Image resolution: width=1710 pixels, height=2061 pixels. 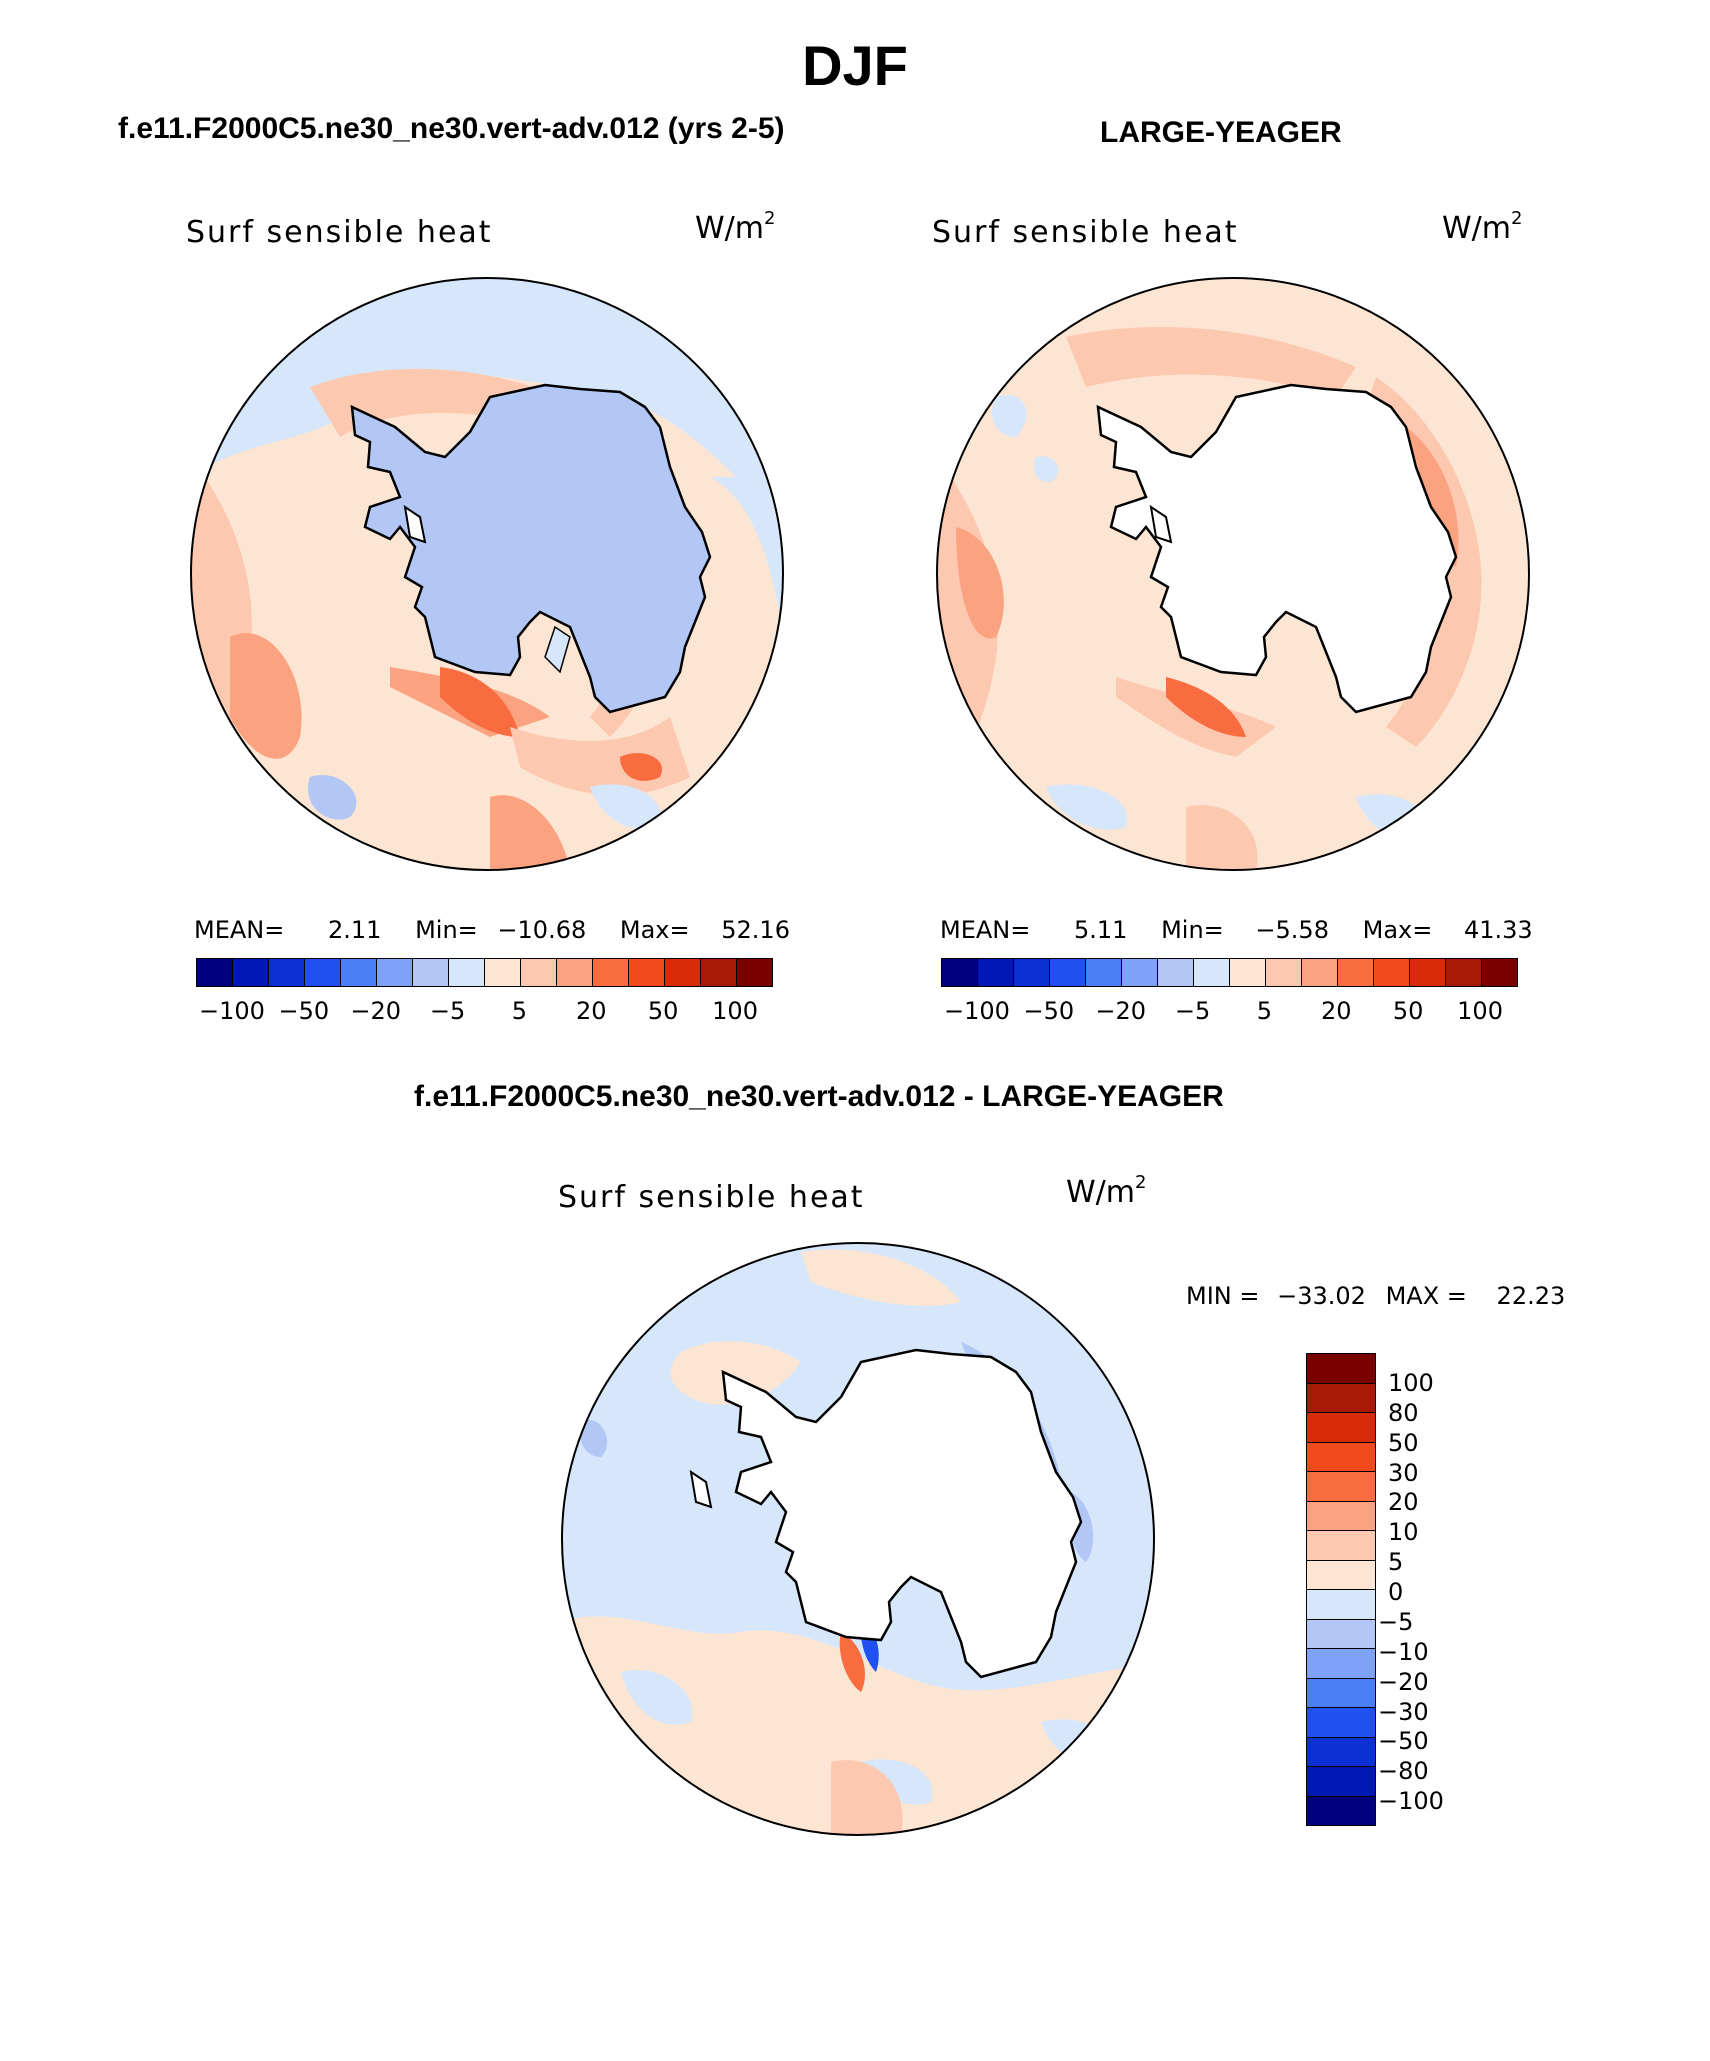 I want to click on polar-map-model, so click(x=487, y=574).